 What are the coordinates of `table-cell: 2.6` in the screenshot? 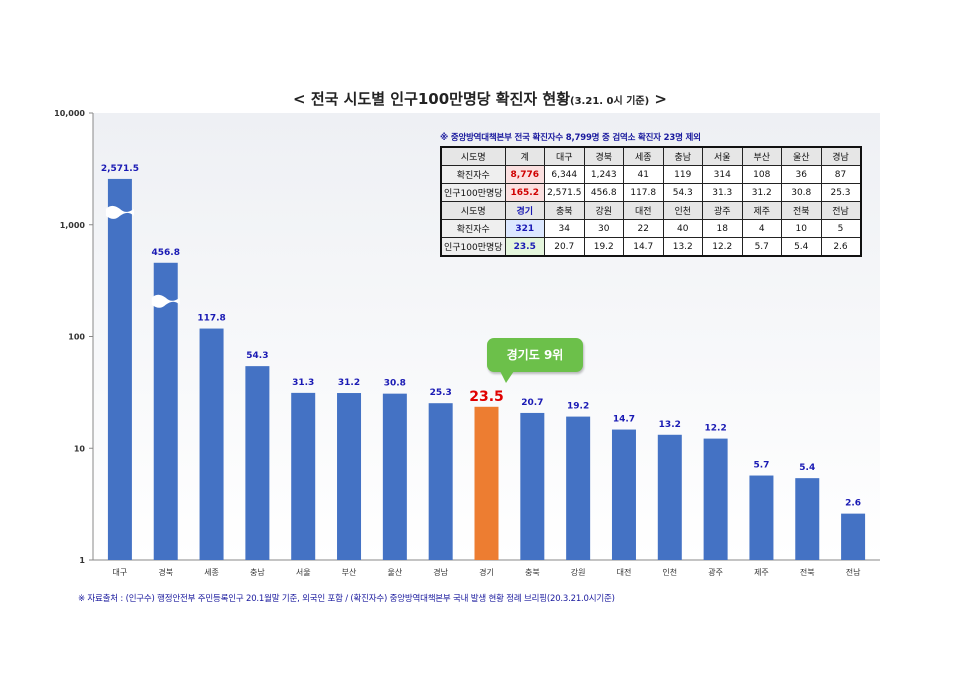 It's located at (840, 247).